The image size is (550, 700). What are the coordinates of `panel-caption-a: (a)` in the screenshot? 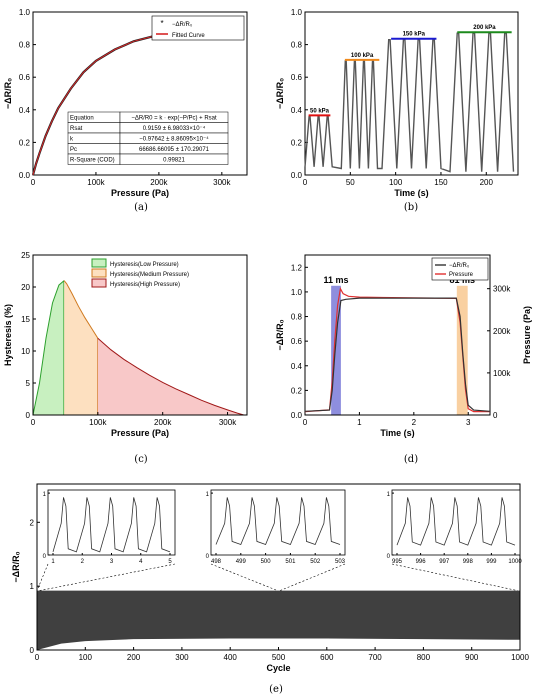 It's located at (141, 207).